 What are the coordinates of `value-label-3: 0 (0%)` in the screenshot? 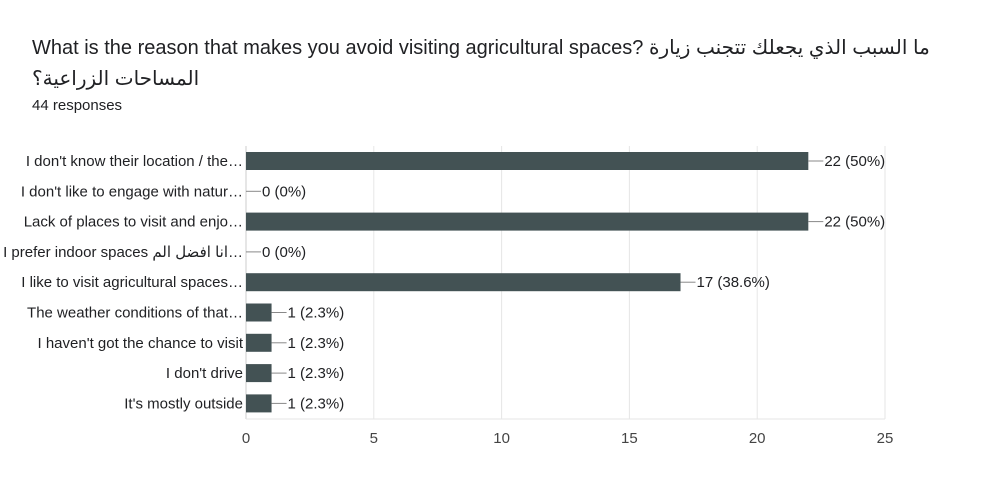 It's located at (284, 252).